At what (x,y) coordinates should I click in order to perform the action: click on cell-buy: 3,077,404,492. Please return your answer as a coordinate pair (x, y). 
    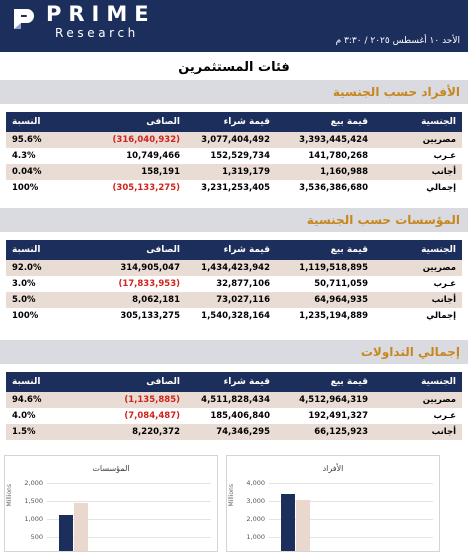
    Looking at the image, I should click on (231, 140).